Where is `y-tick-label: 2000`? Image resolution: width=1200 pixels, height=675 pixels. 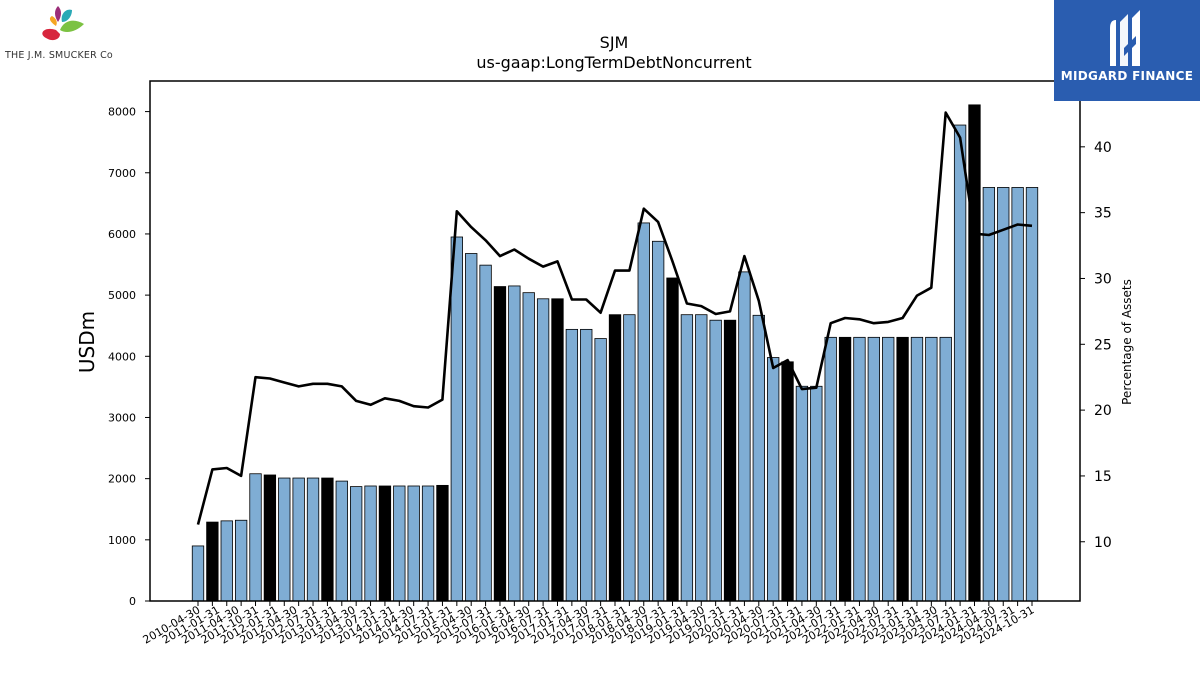
y-tick-label: 2000 is located at coordinates (122, 479).